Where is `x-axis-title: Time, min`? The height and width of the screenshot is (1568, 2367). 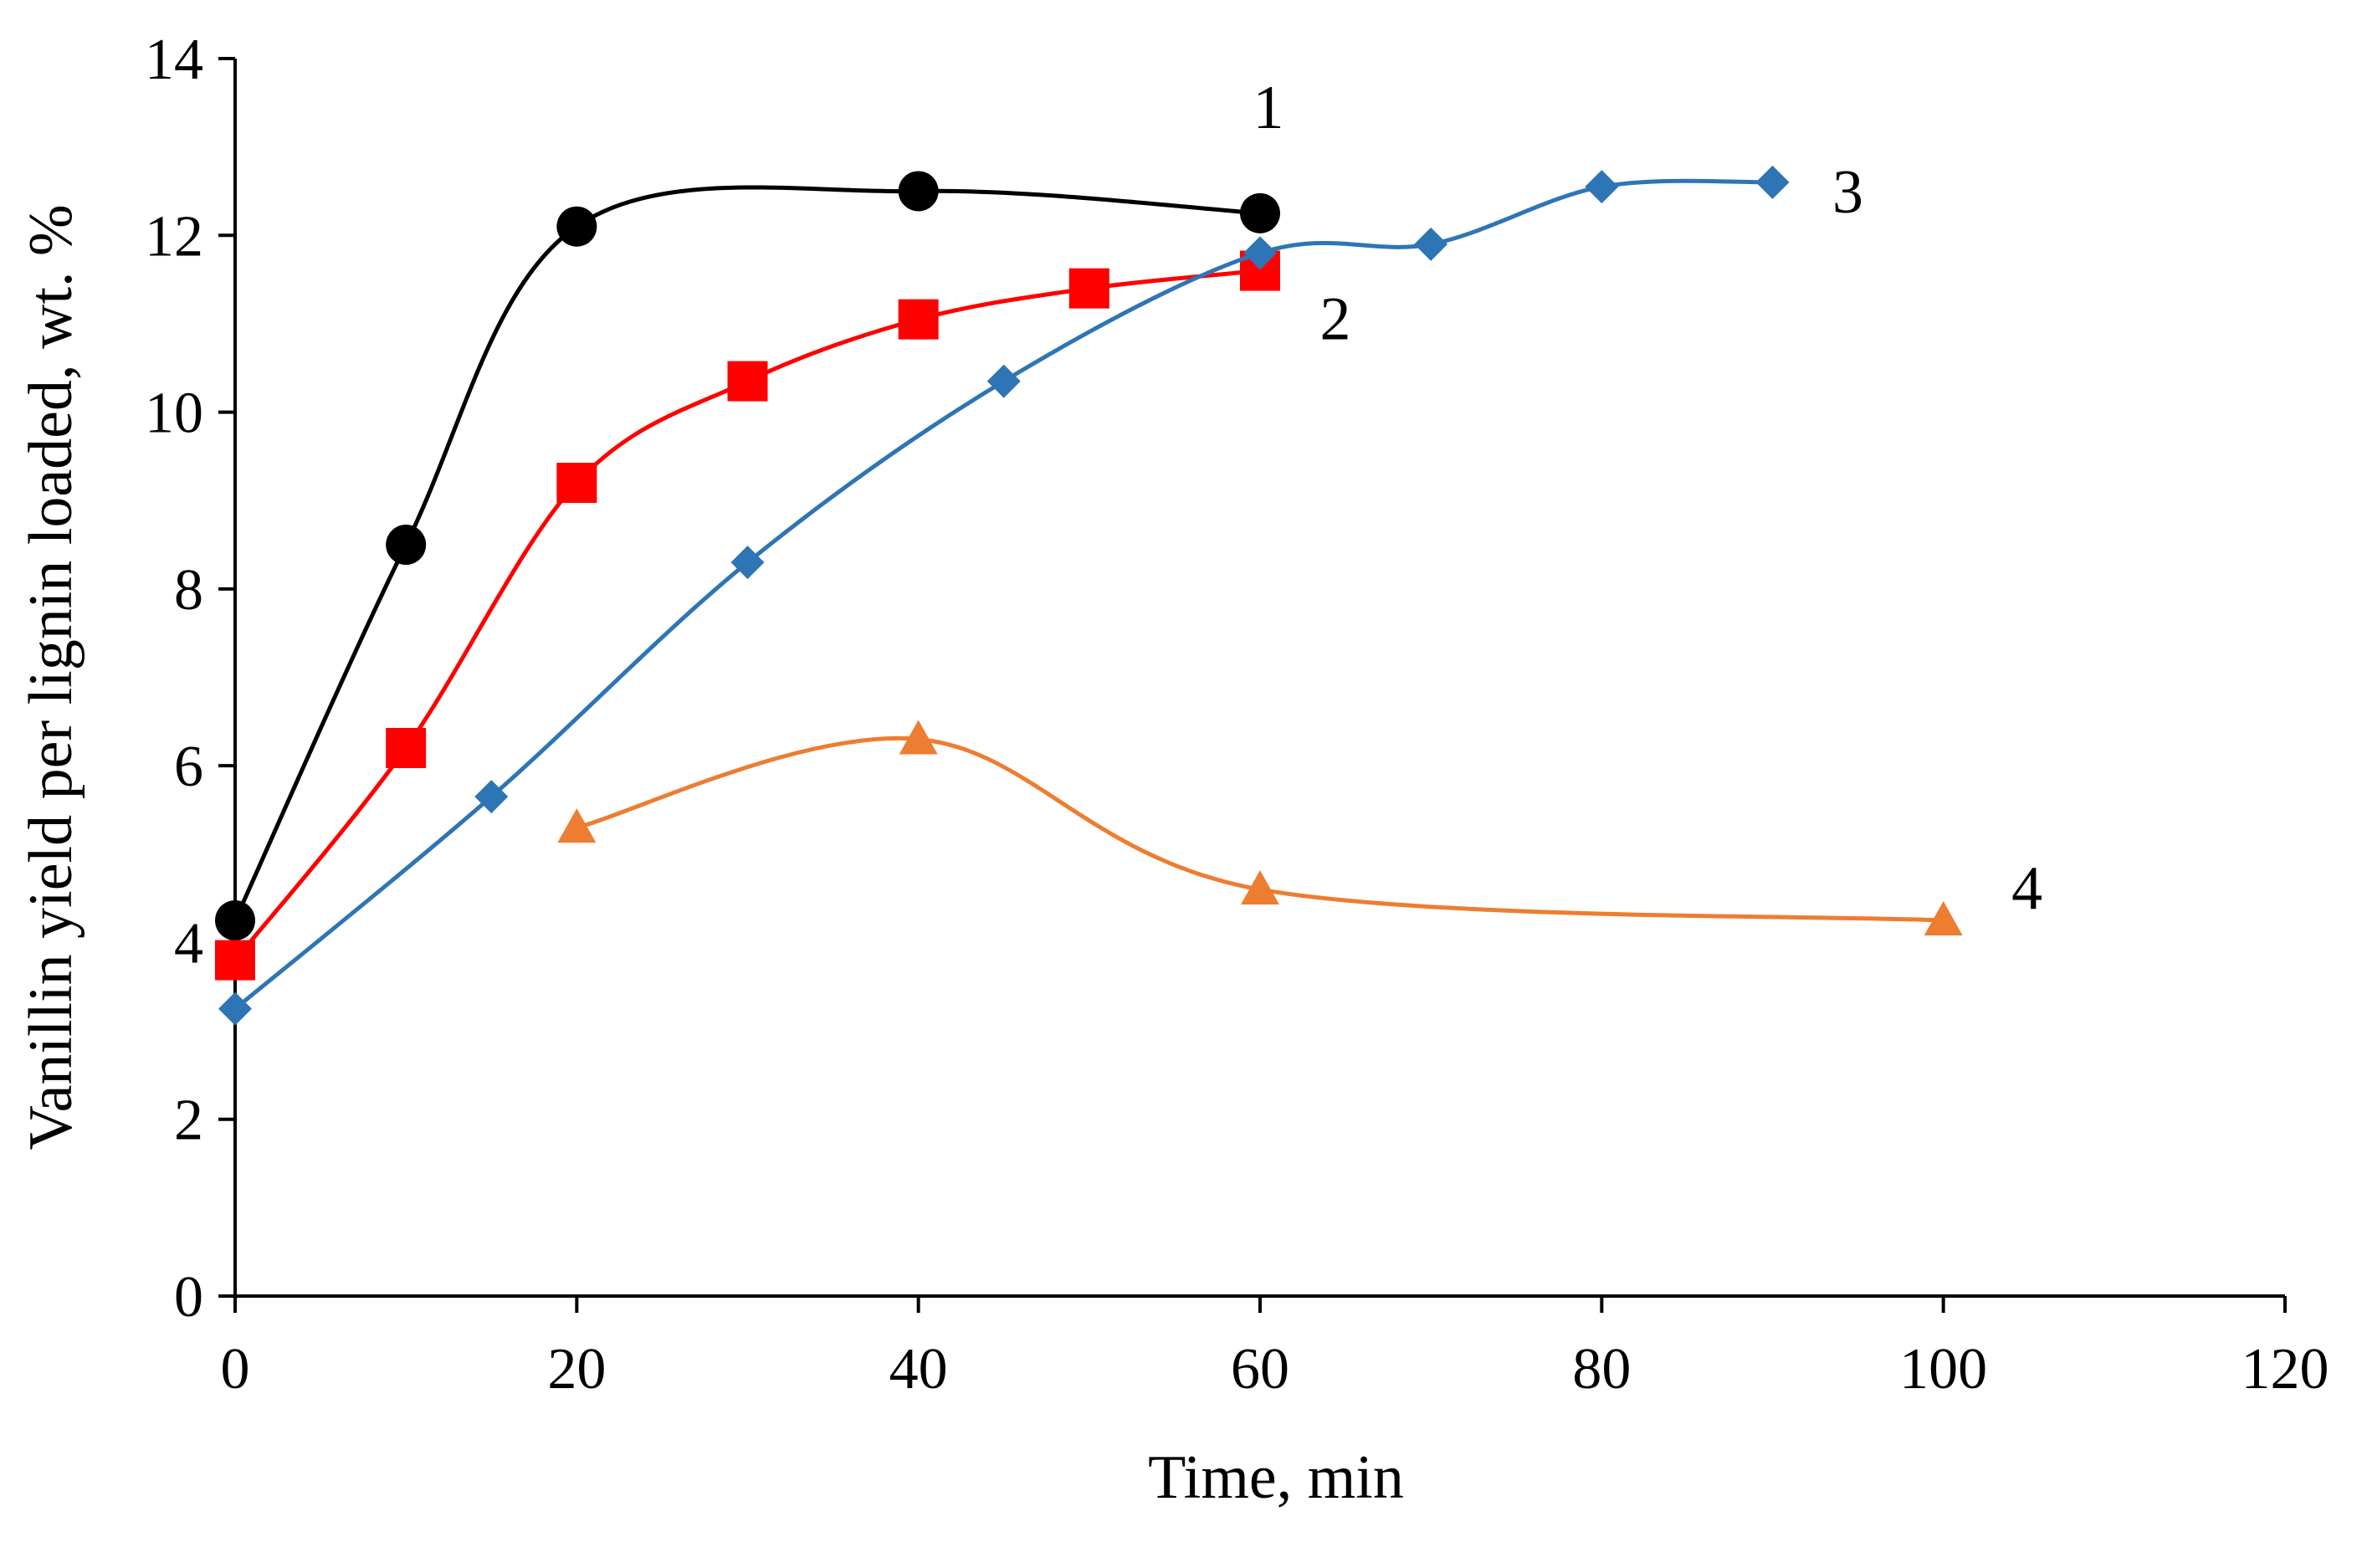
x-axis-title: Time, min is located at coordinates (1276, 1477).